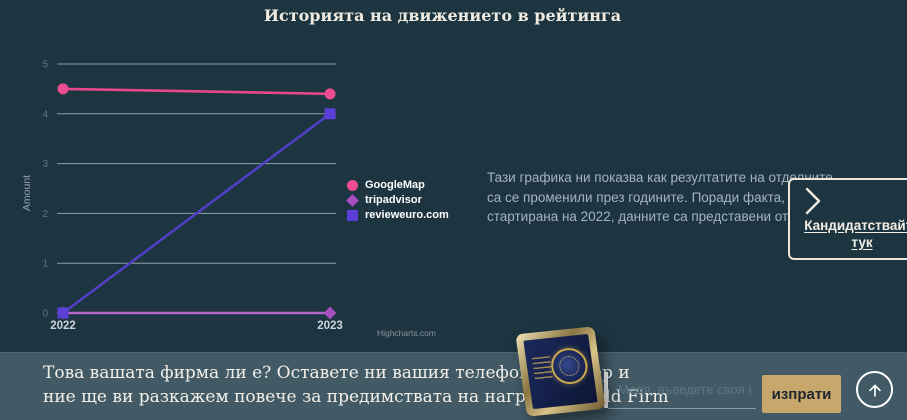  Describe the element at coordinates (542, 368) in the screenshot. I see `award-engraving` at that location.